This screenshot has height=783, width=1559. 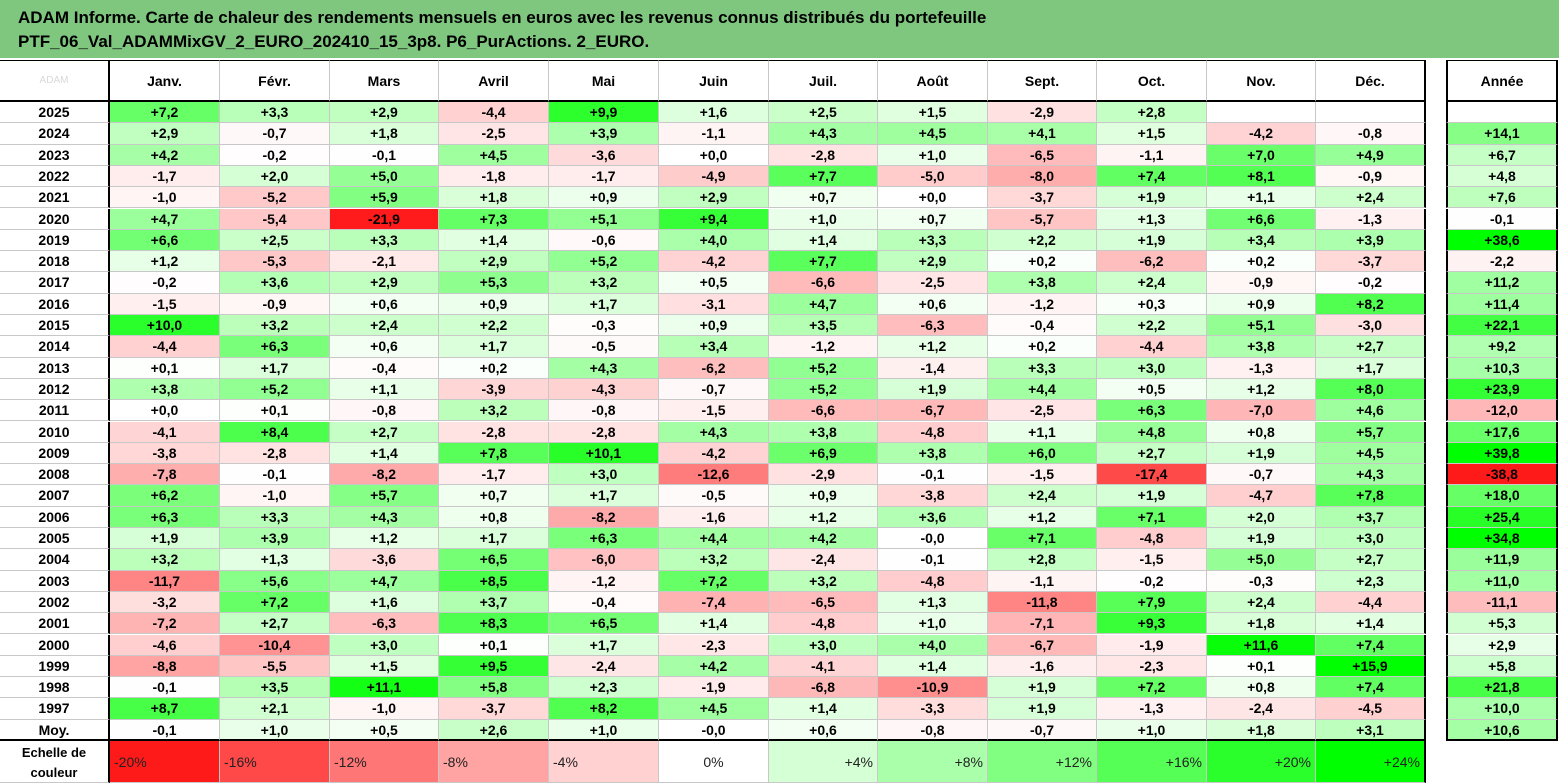 What do you see at coordinates (1261, 262) in the screenshot?
I see `heatmap-cell: +0,2` at bounding box center [1261, 262].